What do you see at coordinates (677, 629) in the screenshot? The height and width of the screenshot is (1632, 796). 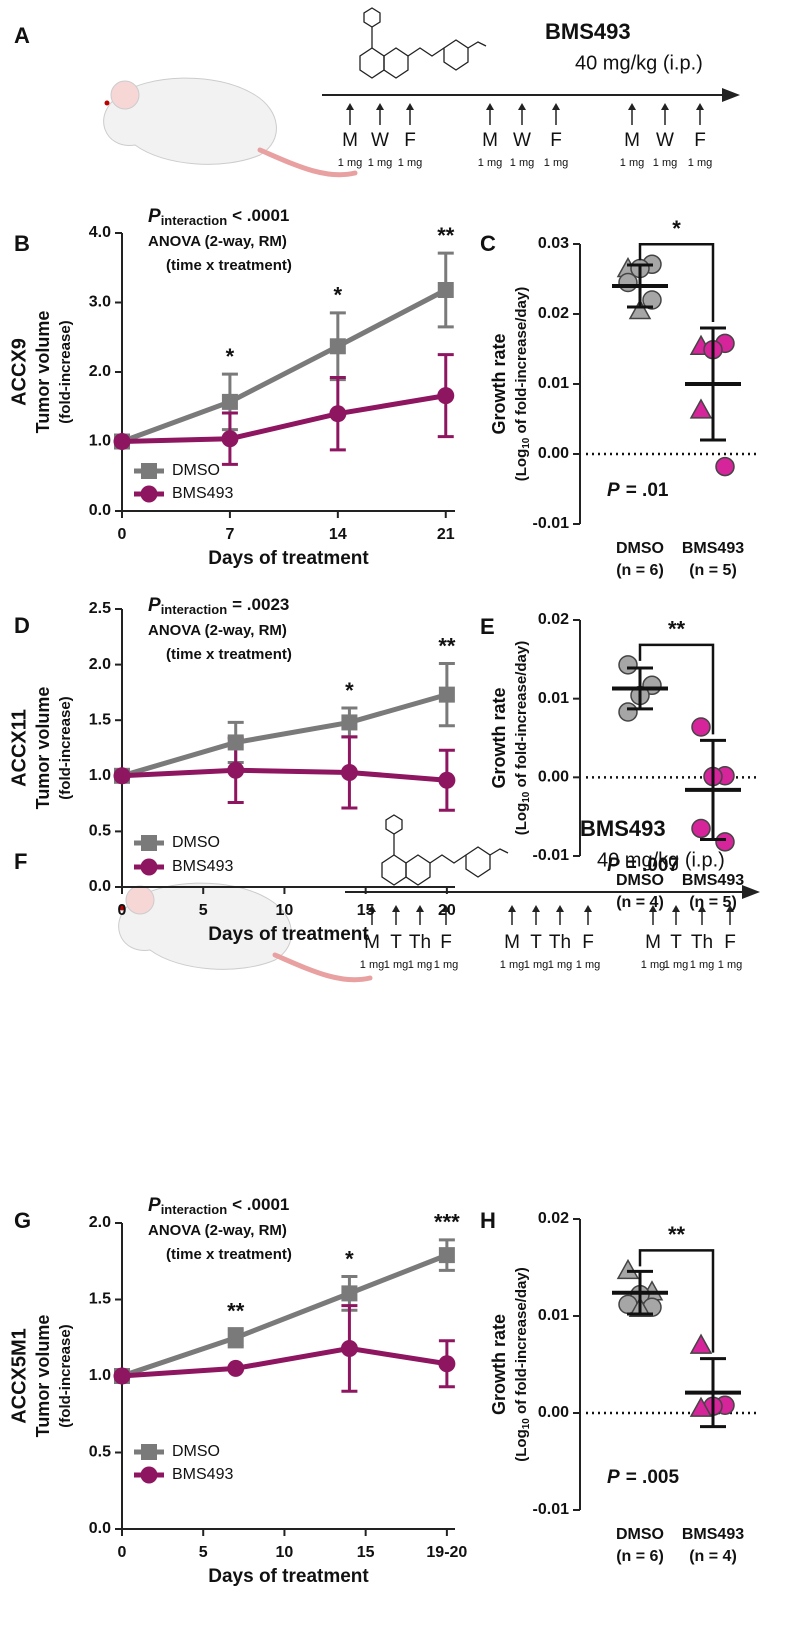 I see `comparison-label: **` at bounding box center [677, 629].